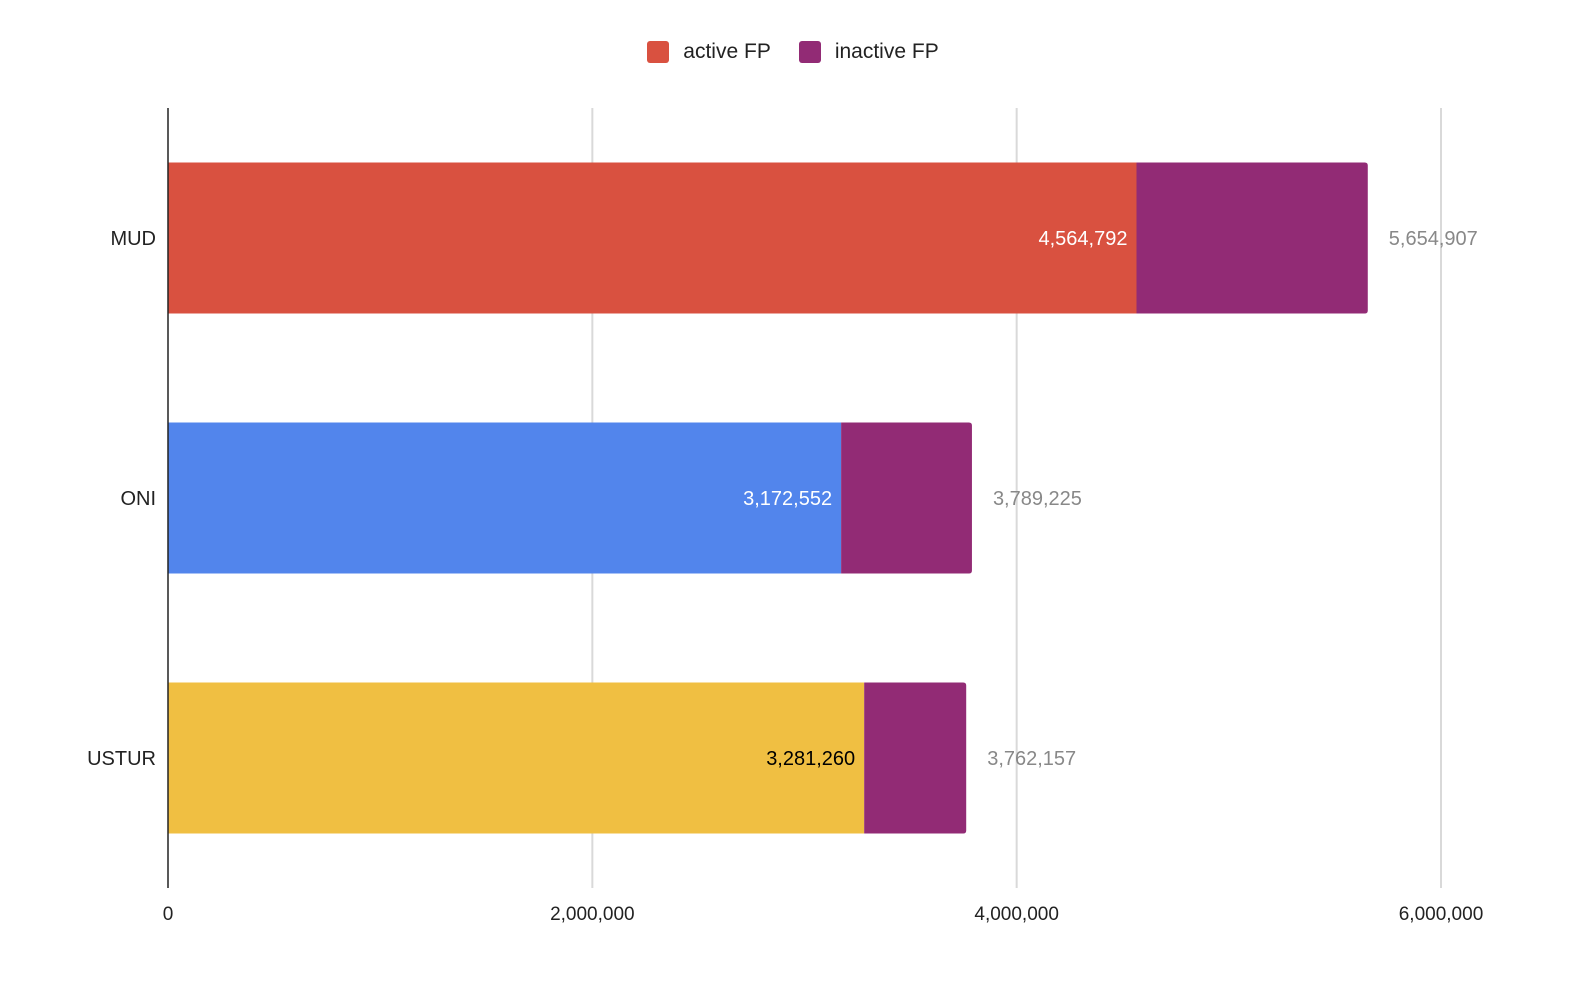 This screenshot has height=998, width=1586. Describe the element at coordinates (1441, 914) in the screenshot. I see `x-tick-label: 6,000,000` at that location.